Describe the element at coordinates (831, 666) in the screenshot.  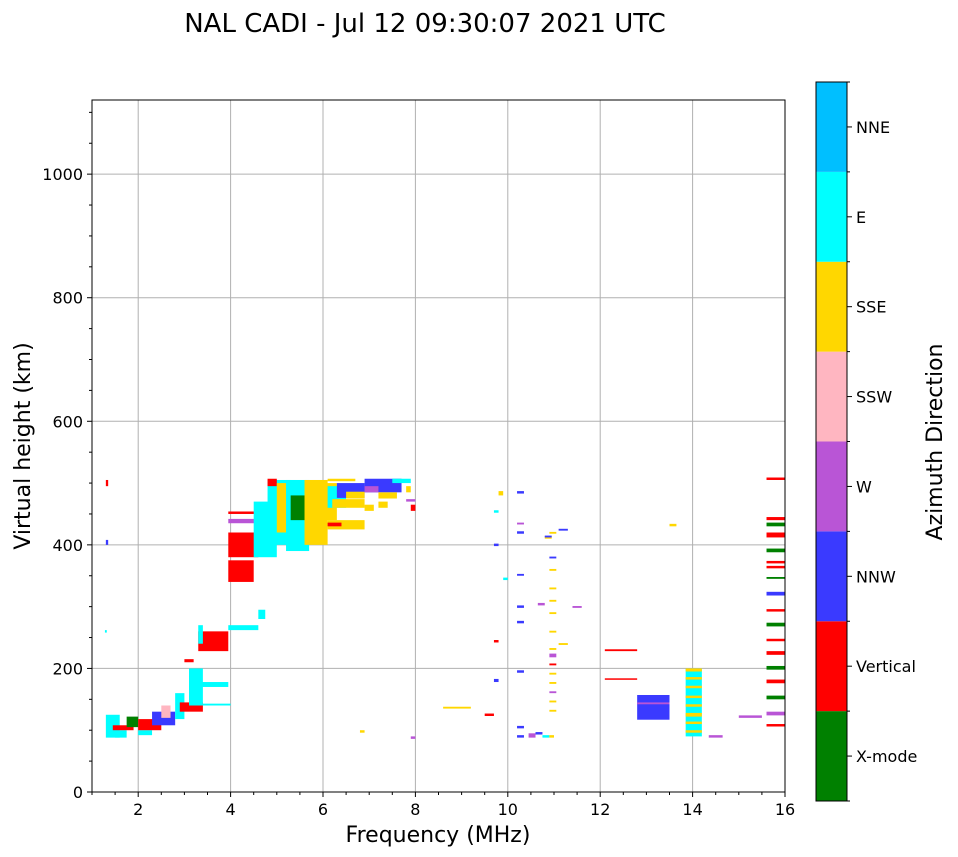
I see `colorbar-swatch-vertical` at that location.